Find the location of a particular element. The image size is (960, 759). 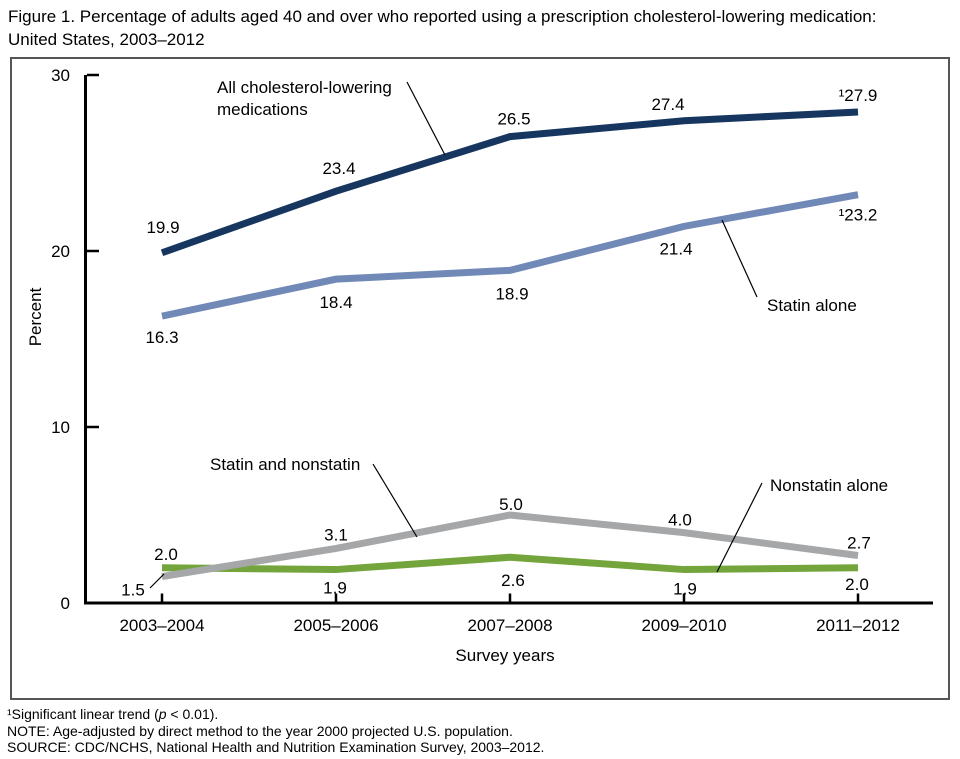

x-tick-label: 2005–2006 is located at coordinates (335, 625).